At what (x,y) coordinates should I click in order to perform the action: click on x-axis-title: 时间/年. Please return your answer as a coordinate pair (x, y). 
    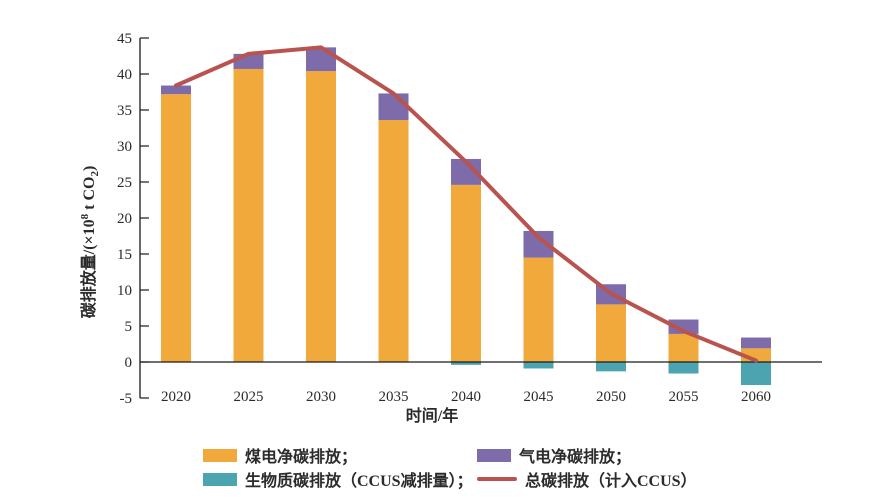
    Looking at the image, I should click on (432, 415).